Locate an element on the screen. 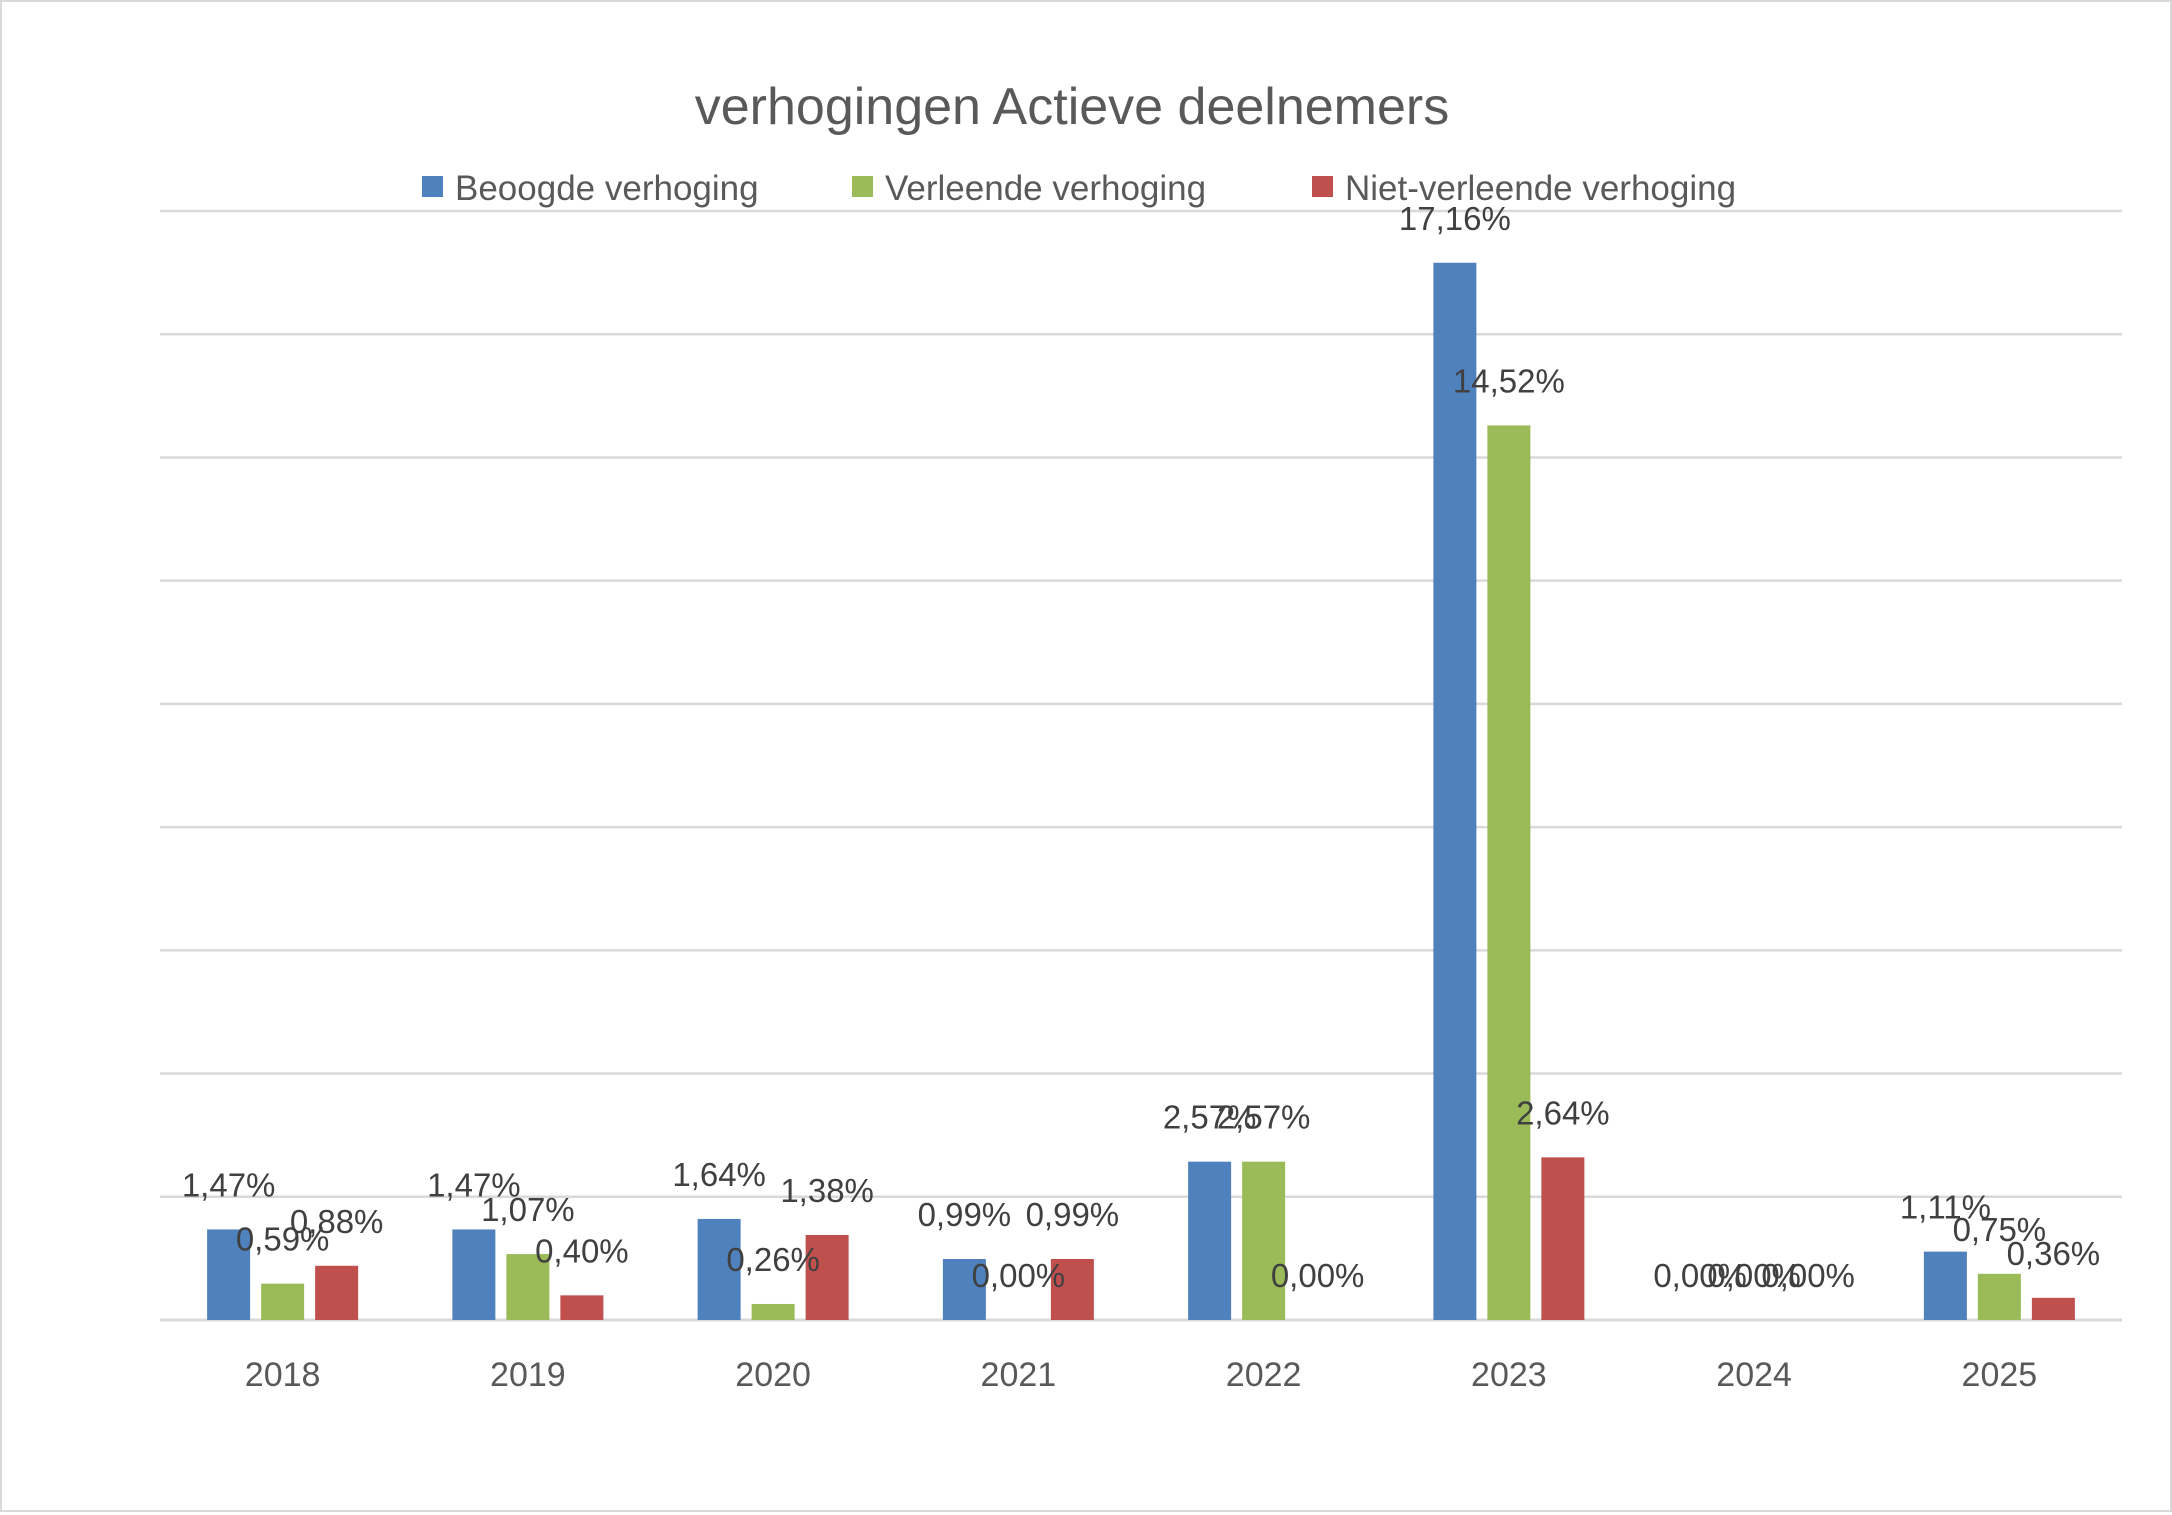 The height and width of the screenshot is (1515, 2172). data-label: 2,64% is located at coordinates (1563, 1112).